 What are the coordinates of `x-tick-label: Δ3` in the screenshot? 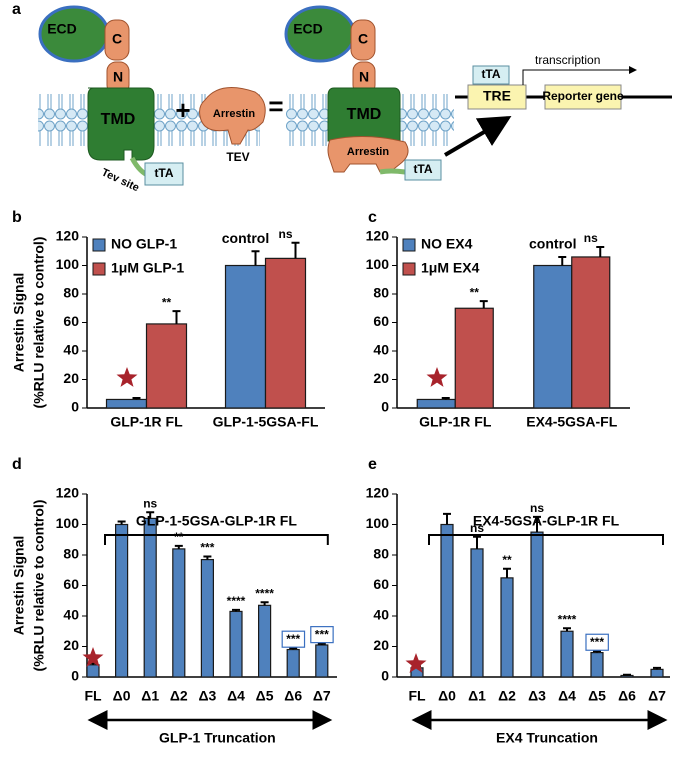 It's located at (537, 696).